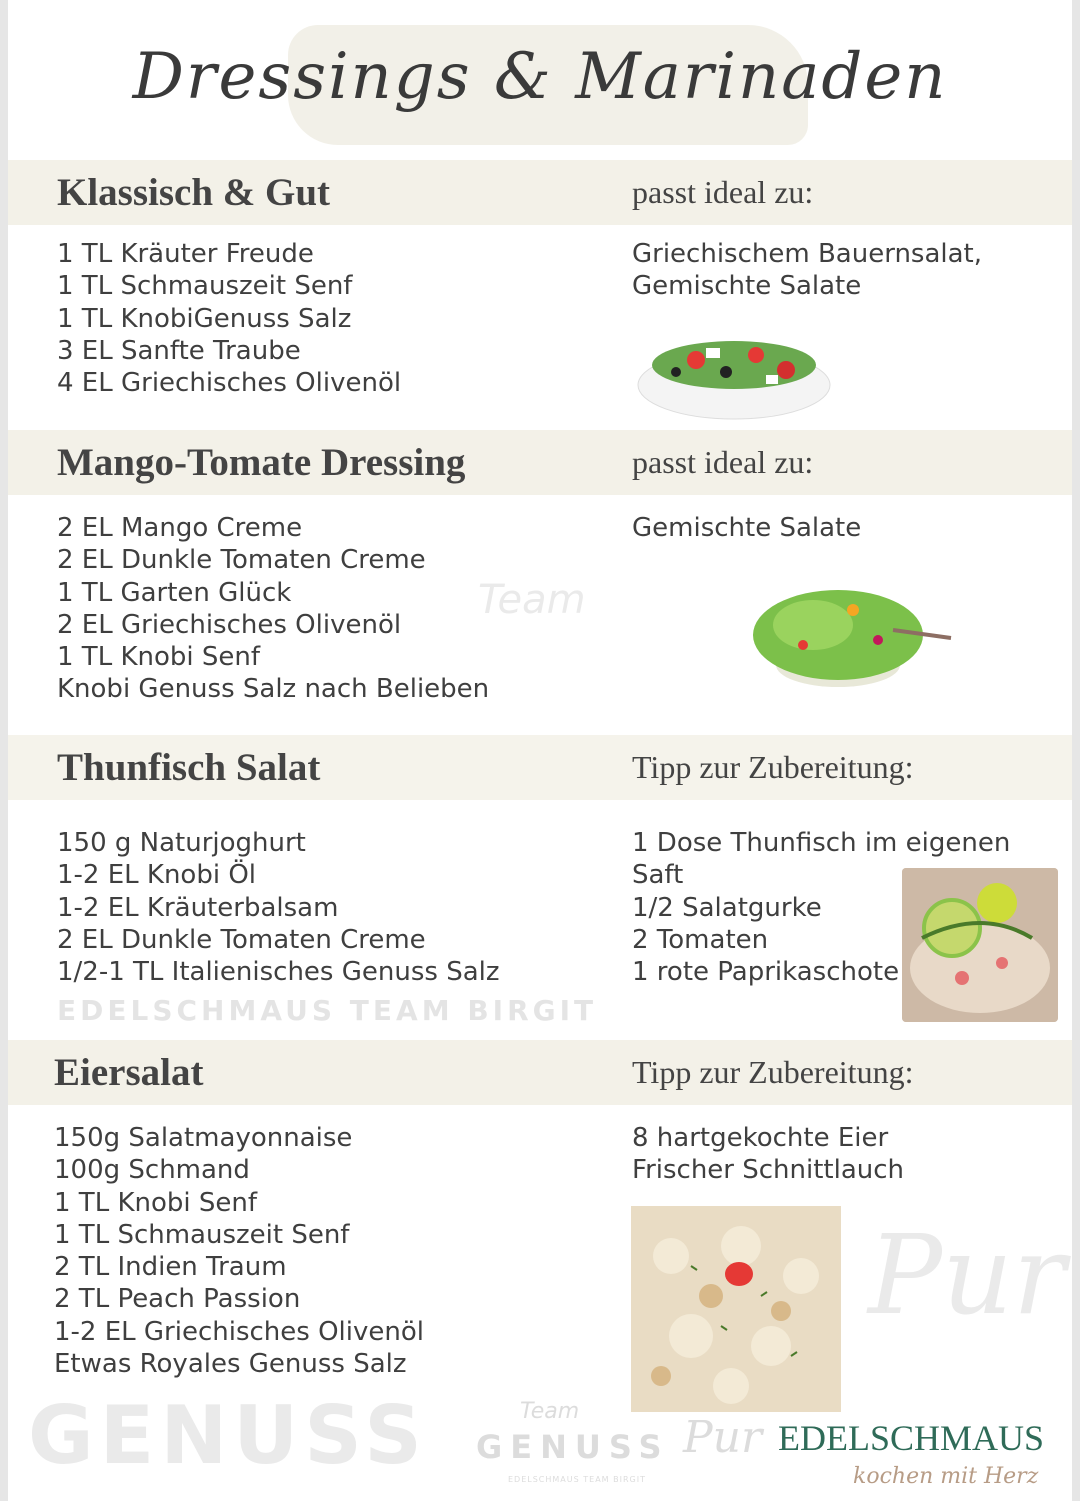 This screenshot has height=1501, width=1080. Describe the element at coordinates (967, 1275) in the screenshot. I see `watermark-pur: Pur` at that location.